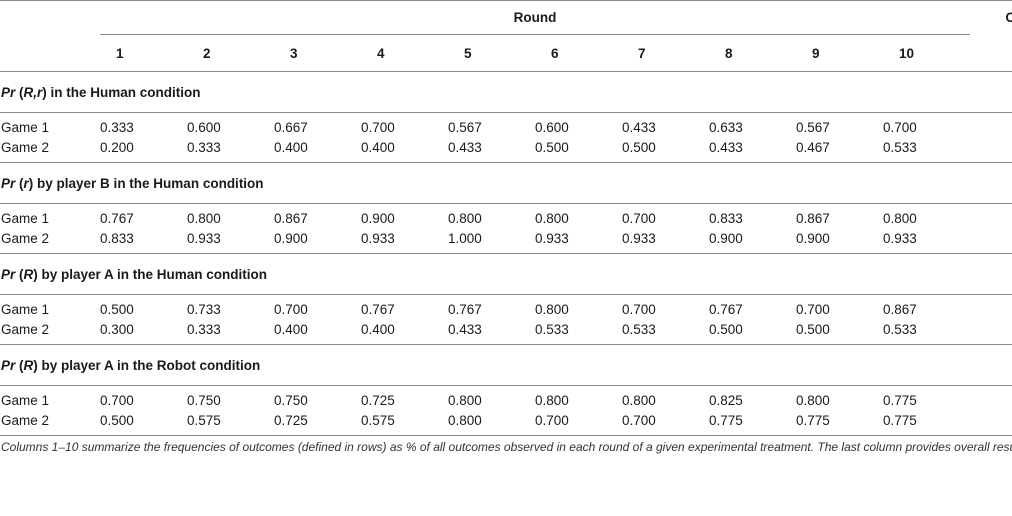 Image resolution: width=1012 pixels, height=516 pixels. I want to click on section-title-outcome: R,r, so click(33, 92).